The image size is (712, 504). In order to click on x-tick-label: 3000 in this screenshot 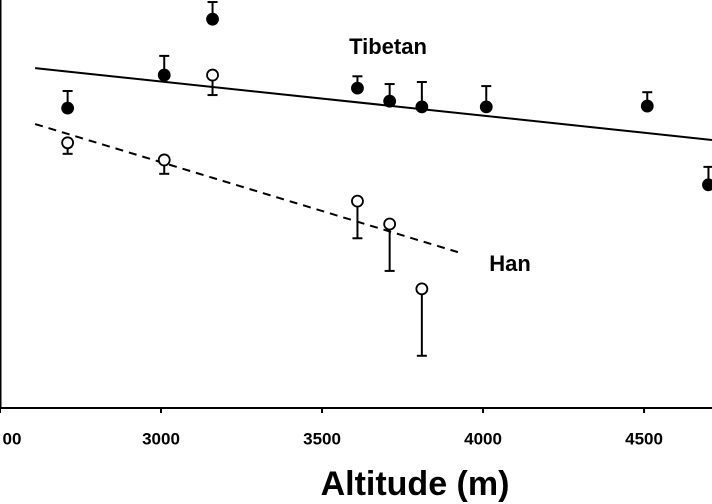, I will do `click(161, 438)`.